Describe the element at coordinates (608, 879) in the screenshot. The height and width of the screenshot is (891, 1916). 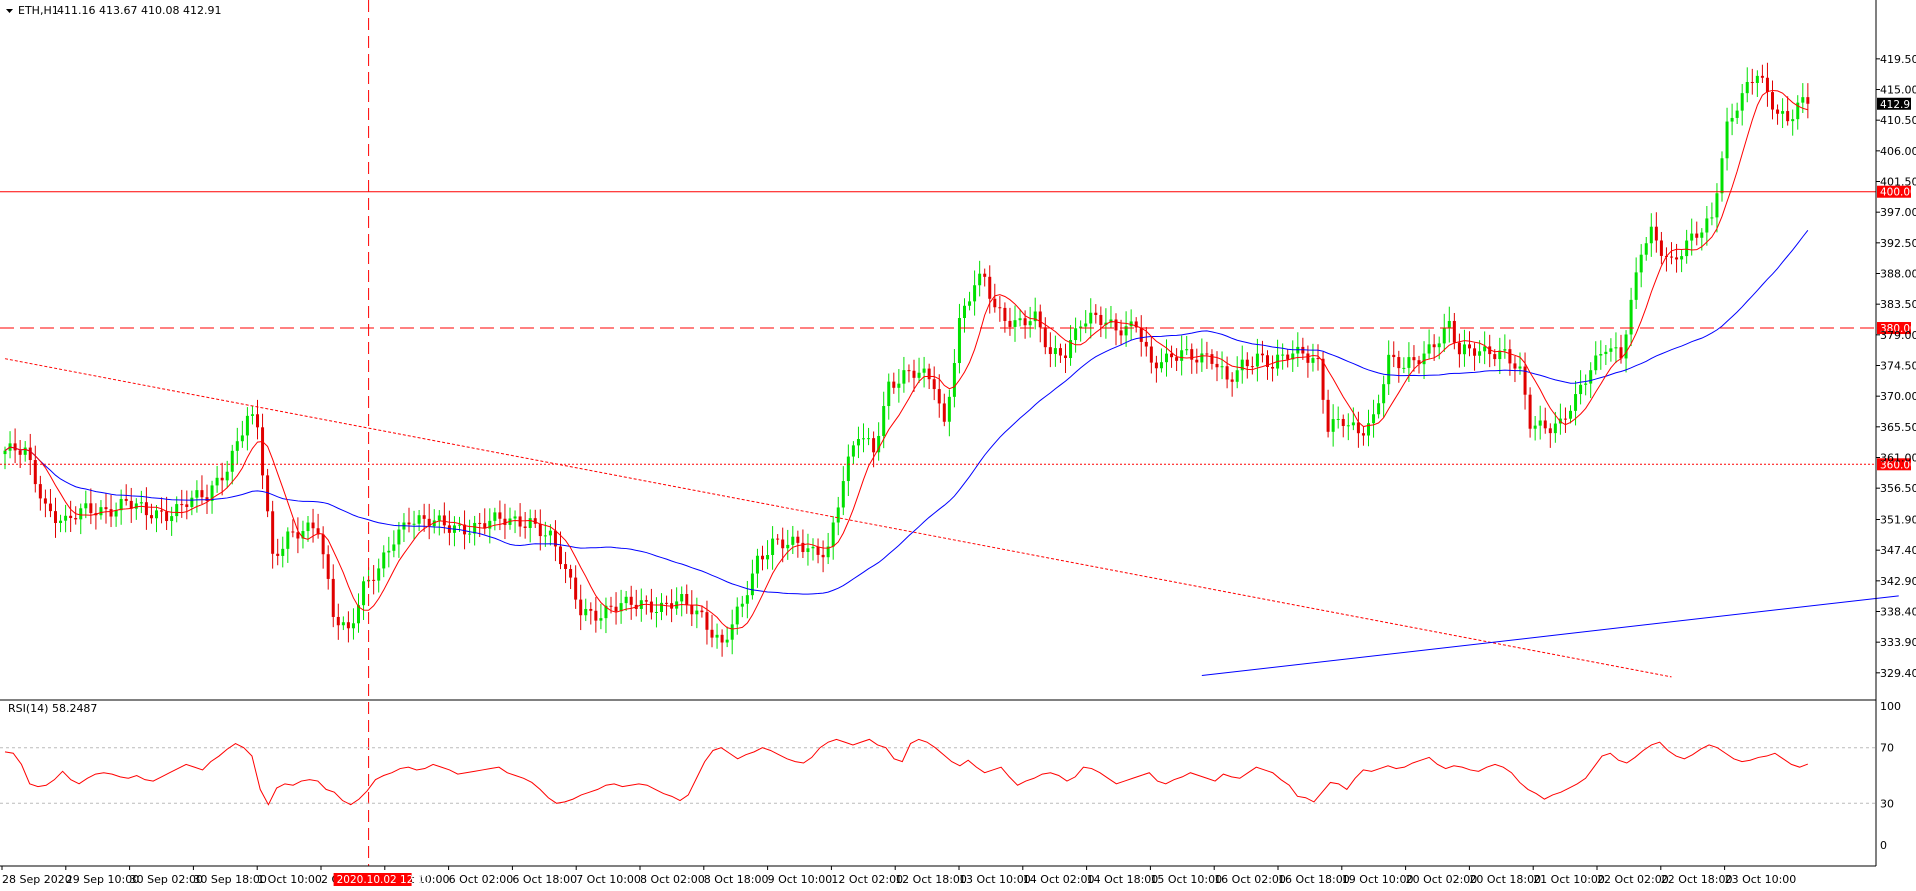
I see `time-tick-label: 7 Oct 10:00` at that location.